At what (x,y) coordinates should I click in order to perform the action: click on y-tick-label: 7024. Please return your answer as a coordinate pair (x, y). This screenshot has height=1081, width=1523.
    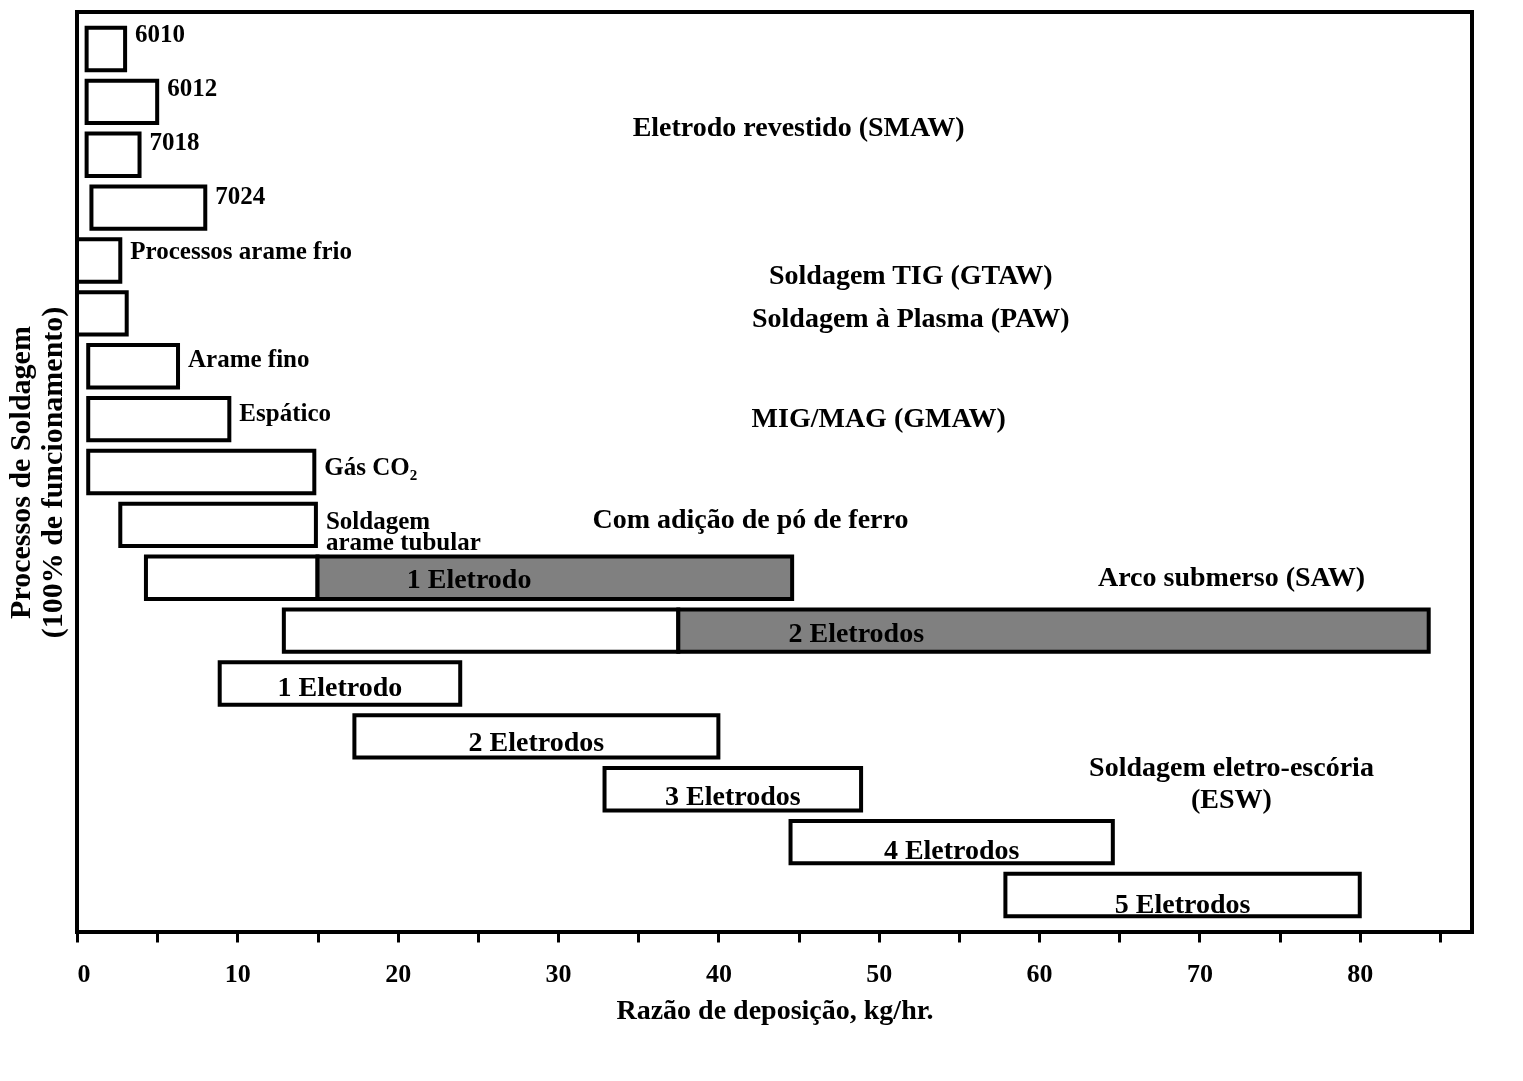
    Looking at the image, I should click on (240, 196).